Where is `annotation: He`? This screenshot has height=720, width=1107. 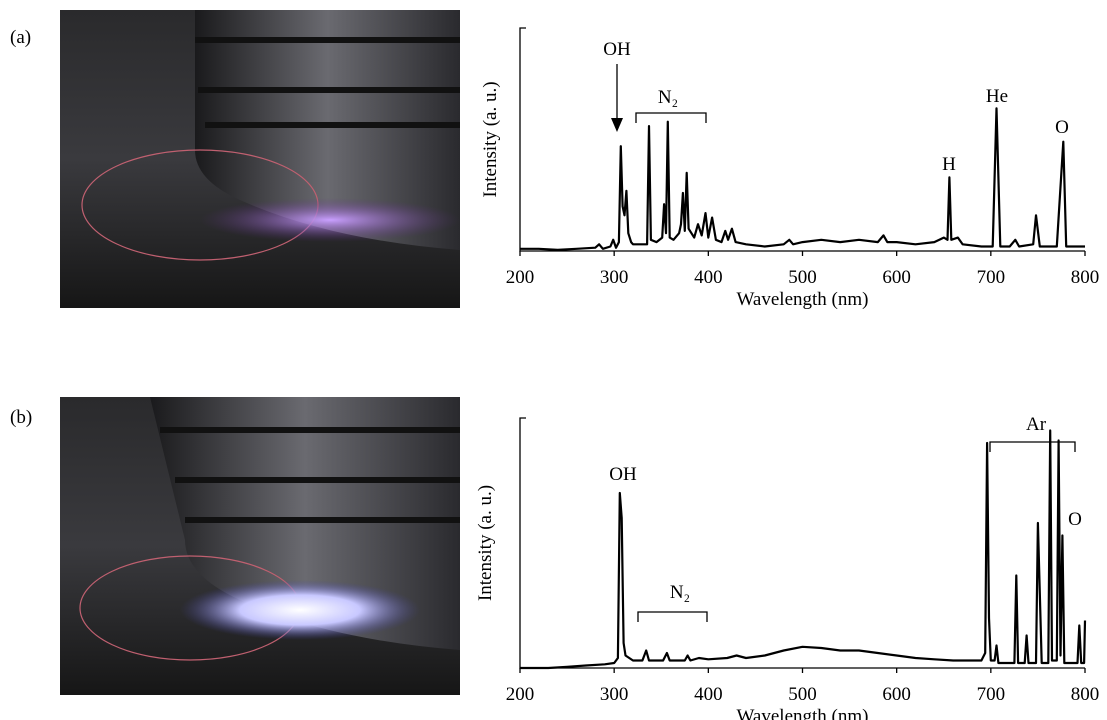
annotation: He is located at coordinates (997, 96).